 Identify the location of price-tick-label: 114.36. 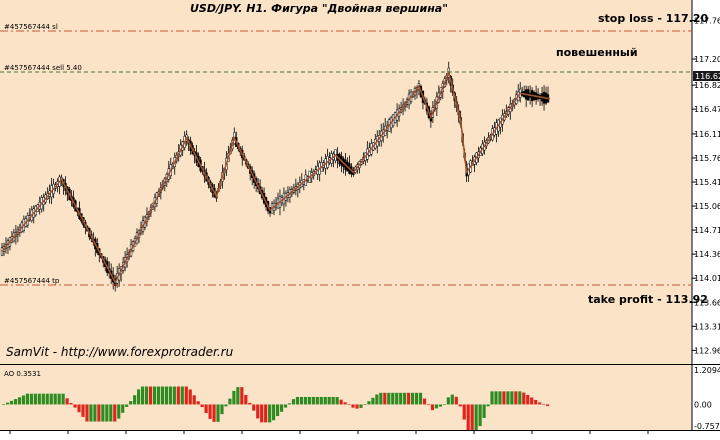
(707, 254).